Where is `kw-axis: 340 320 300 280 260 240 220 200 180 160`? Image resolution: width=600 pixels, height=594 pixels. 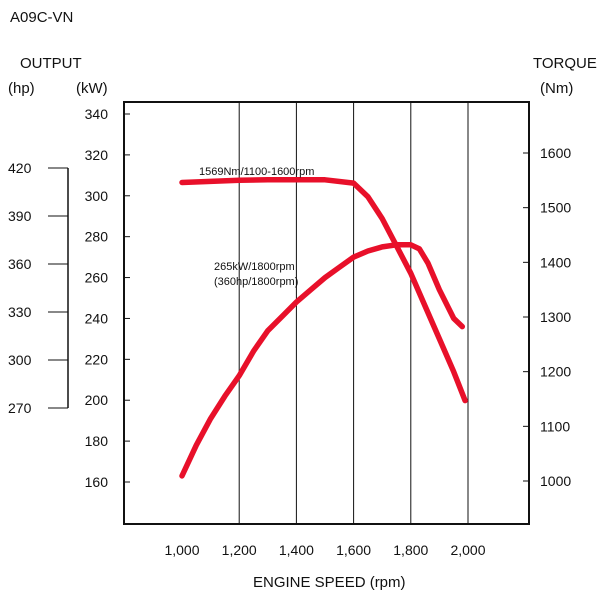
kw-axis: 340 320 300 280 260 240 220 200 180 160 is located at coordinates (107, 298).